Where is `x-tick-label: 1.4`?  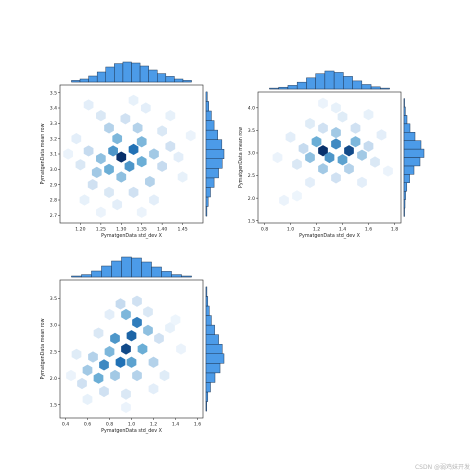 x-tick-label: 1.4 is located at coordinates (175, 425).